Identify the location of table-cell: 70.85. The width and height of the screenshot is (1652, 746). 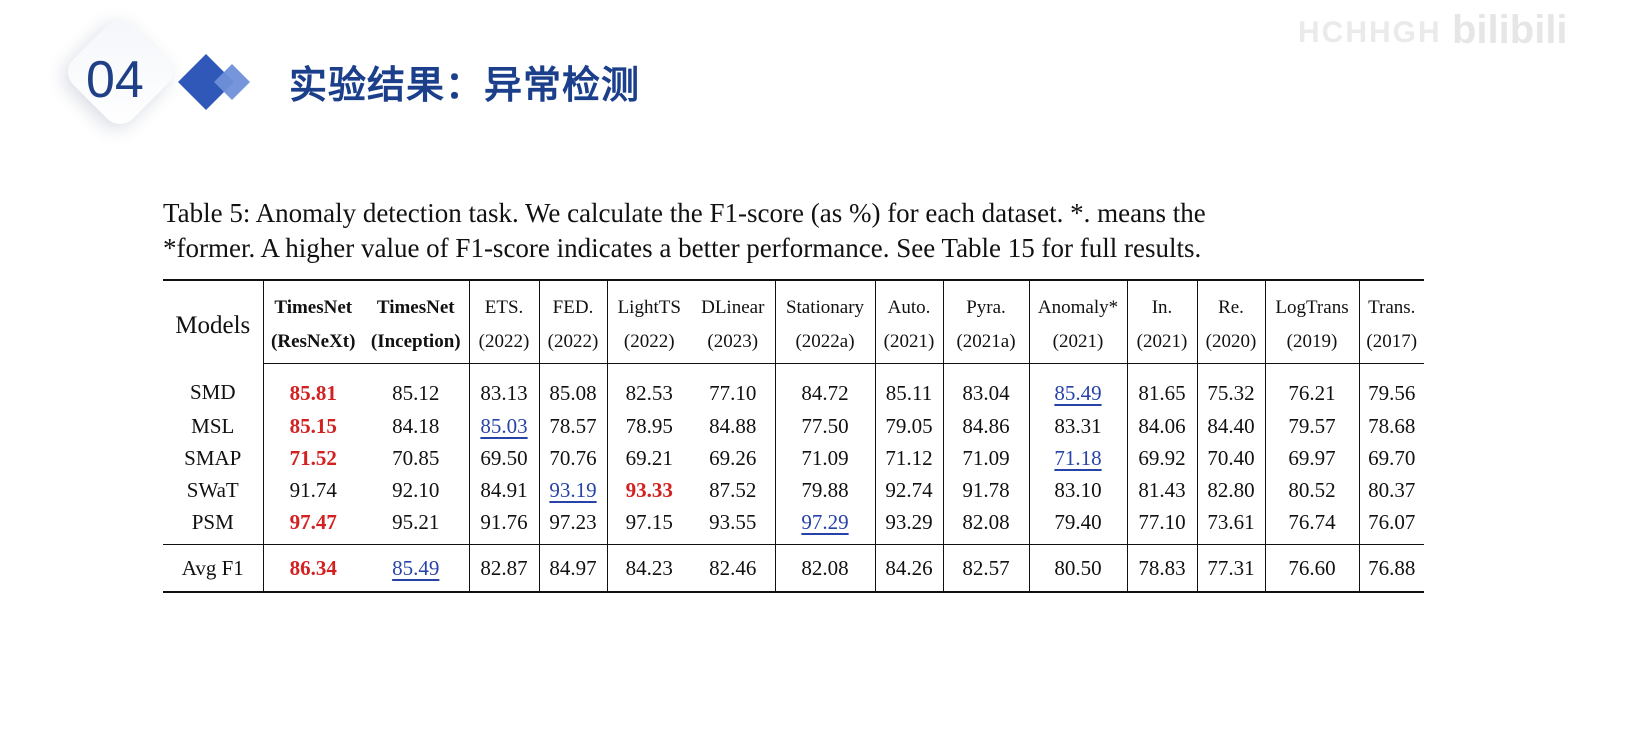
(416, 458).